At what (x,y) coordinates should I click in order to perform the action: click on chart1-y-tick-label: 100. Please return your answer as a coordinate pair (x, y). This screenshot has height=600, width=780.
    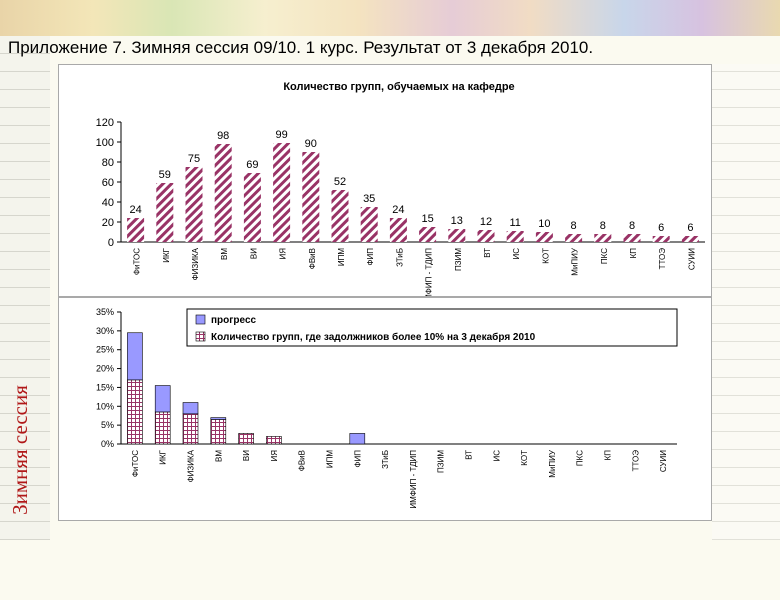
    Looking at the image, I should click on (105, 143).